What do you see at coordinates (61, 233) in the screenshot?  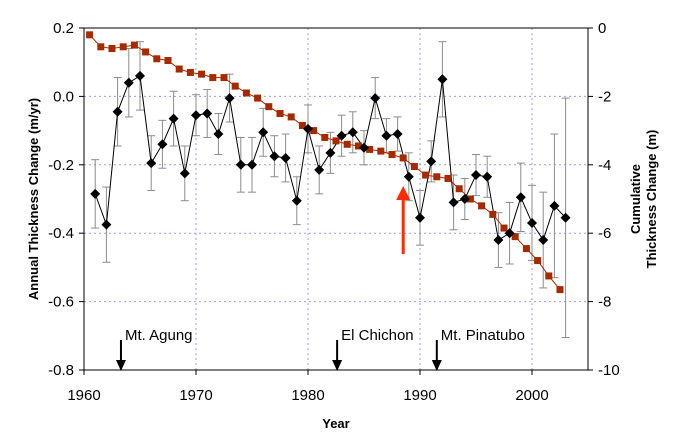 I see `y-left-tick-label: -0.4` at bounding box center [61, 233].